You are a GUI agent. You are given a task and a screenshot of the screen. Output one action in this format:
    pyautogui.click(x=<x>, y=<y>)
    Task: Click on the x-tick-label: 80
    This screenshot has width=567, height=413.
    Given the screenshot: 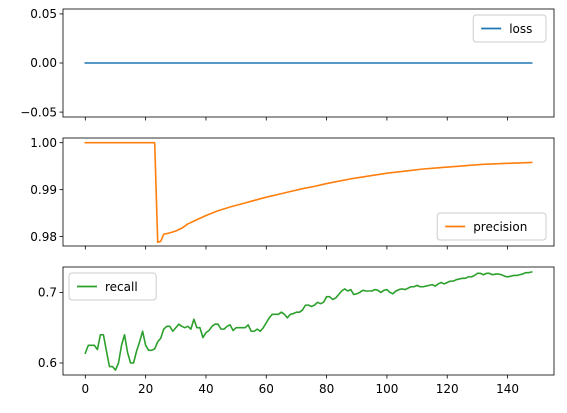 What is the action you would take?
    pyautogui.click(x=326, y=389)
    